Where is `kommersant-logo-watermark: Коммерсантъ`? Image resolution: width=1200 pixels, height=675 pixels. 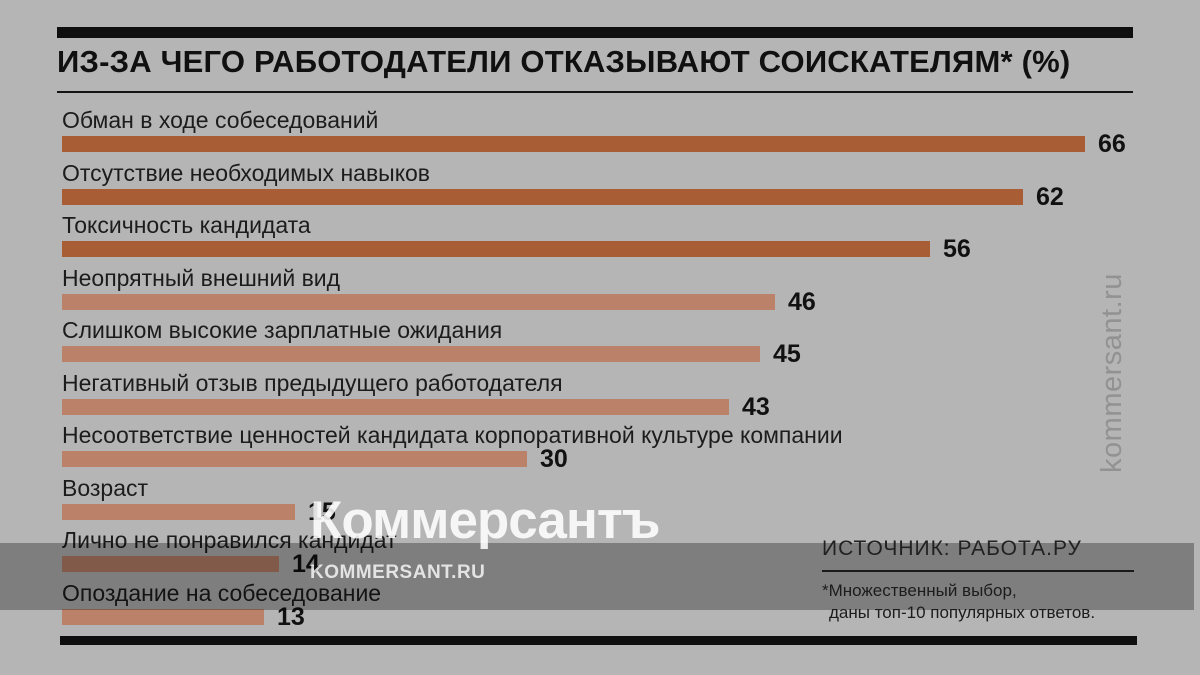 kommersant-logo-watermark: Коммерсантъ is located at coordinates (485, 520).